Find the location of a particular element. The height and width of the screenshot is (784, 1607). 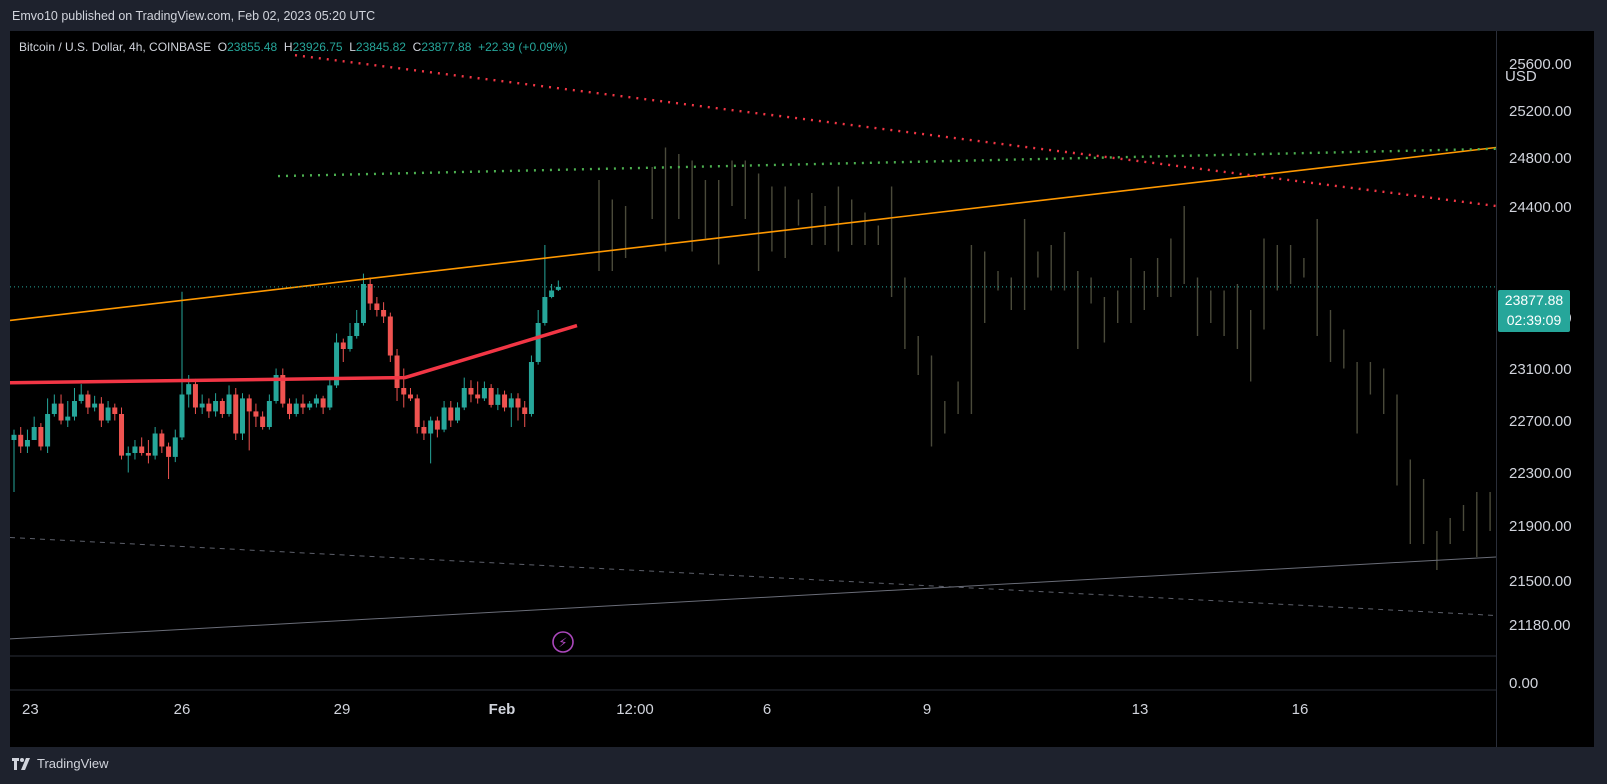

high-value: 23926.75 is located at coordinates (317, 47).